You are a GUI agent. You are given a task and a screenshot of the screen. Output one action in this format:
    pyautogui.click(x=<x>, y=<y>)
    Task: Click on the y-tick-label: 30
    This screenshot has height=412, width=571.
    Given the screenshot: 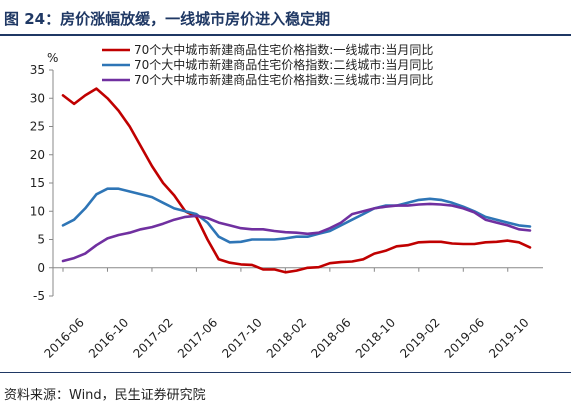 What is the action you would take?
    pyautogui.click(x=37, y=98)
    